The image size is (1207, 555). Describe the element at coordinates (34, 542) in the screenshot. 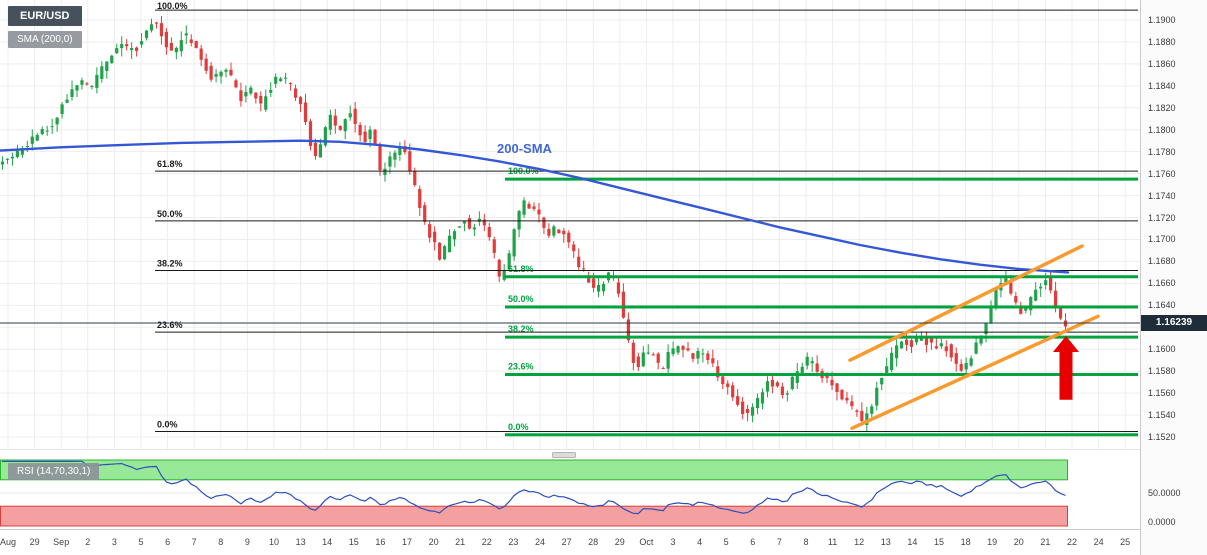

I see `time-tick-label: 29` at that location.